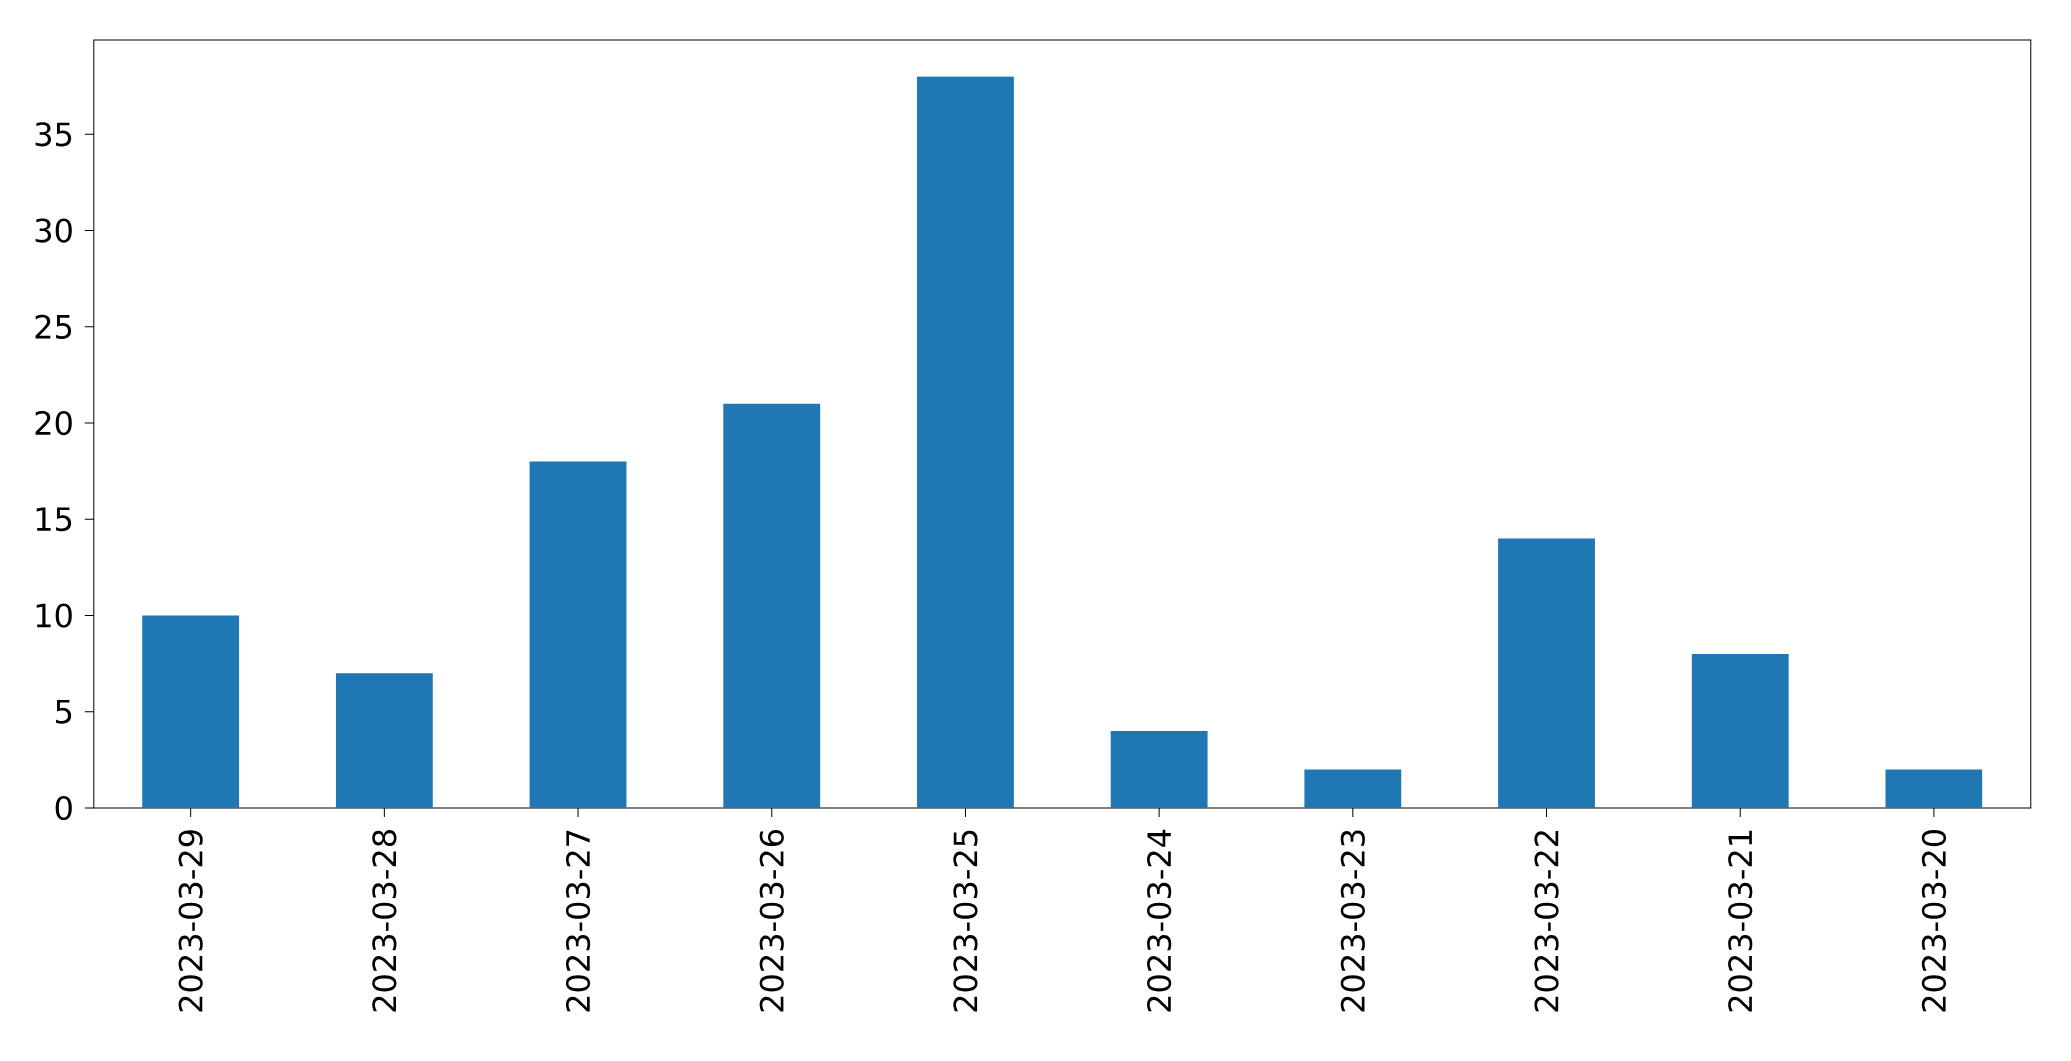  Describe the element at coordinates (64, 711) in the screenshot. I see `y-tick-label: 5` at that location.